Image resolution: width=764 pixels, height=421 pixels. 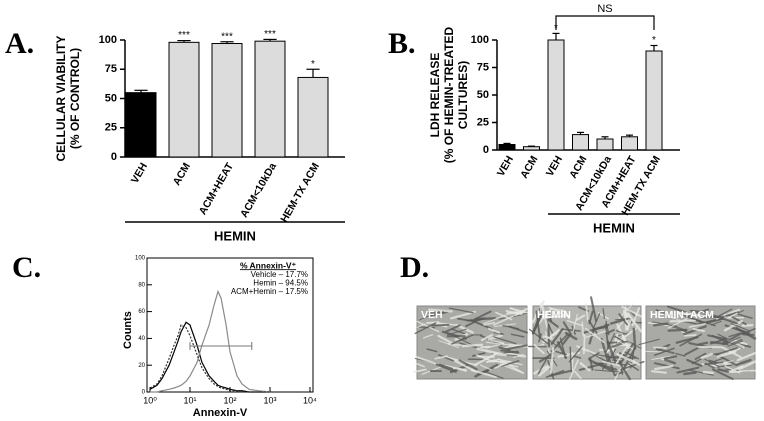 What do you see at coordinates (61, 99) in the screenshot?
I see `y-axis-label: CELLULAR VIABILITY` at bounding box center [61, 99].